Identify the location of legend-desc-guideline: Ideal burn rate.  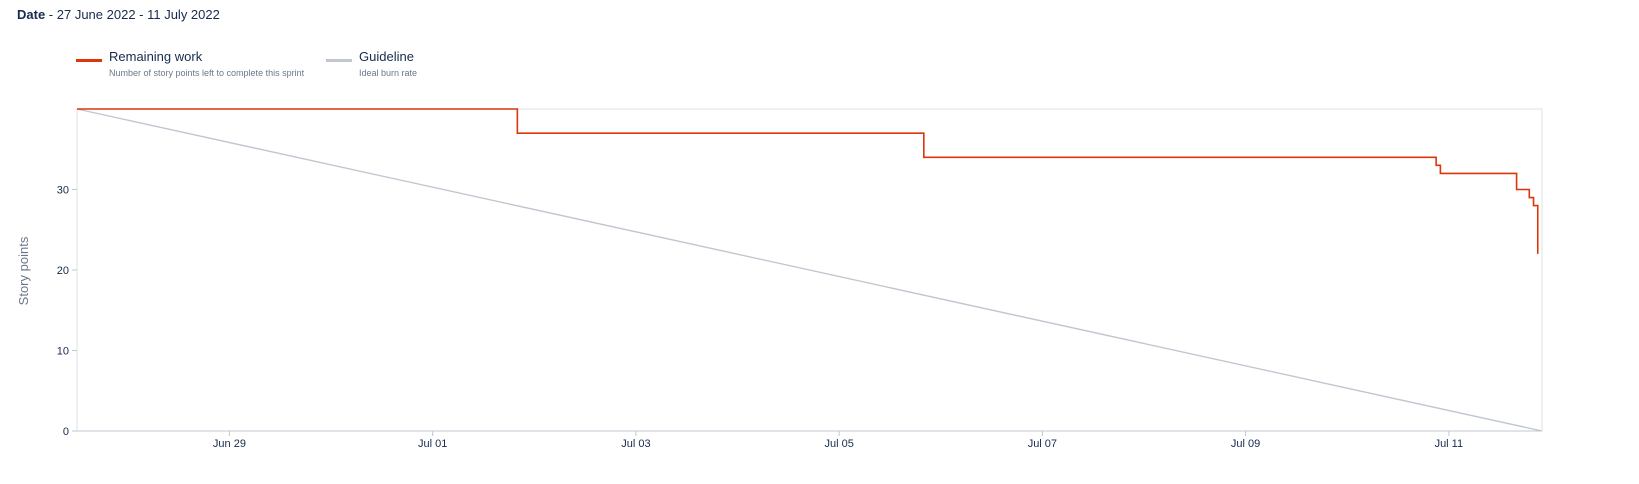
(388, 73).